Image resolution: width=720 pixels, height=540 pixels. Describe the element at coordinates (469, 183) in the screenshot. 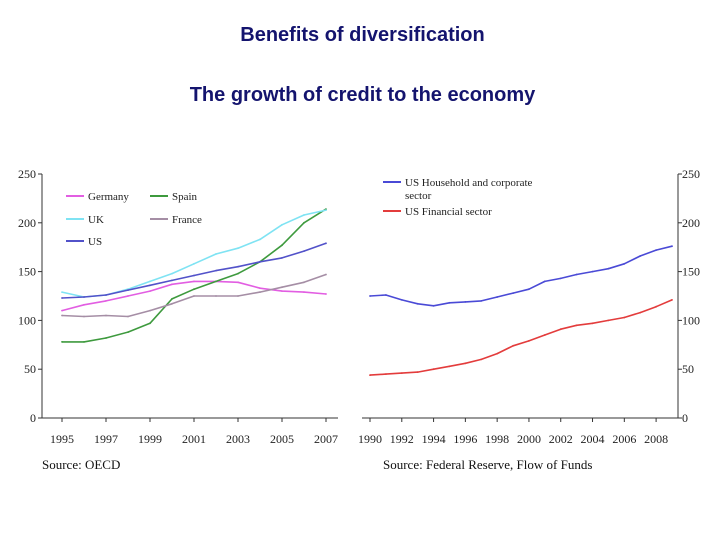

I see `right-legend-label-us-household-and-corporate-sector: US Household and corporate` at that location.